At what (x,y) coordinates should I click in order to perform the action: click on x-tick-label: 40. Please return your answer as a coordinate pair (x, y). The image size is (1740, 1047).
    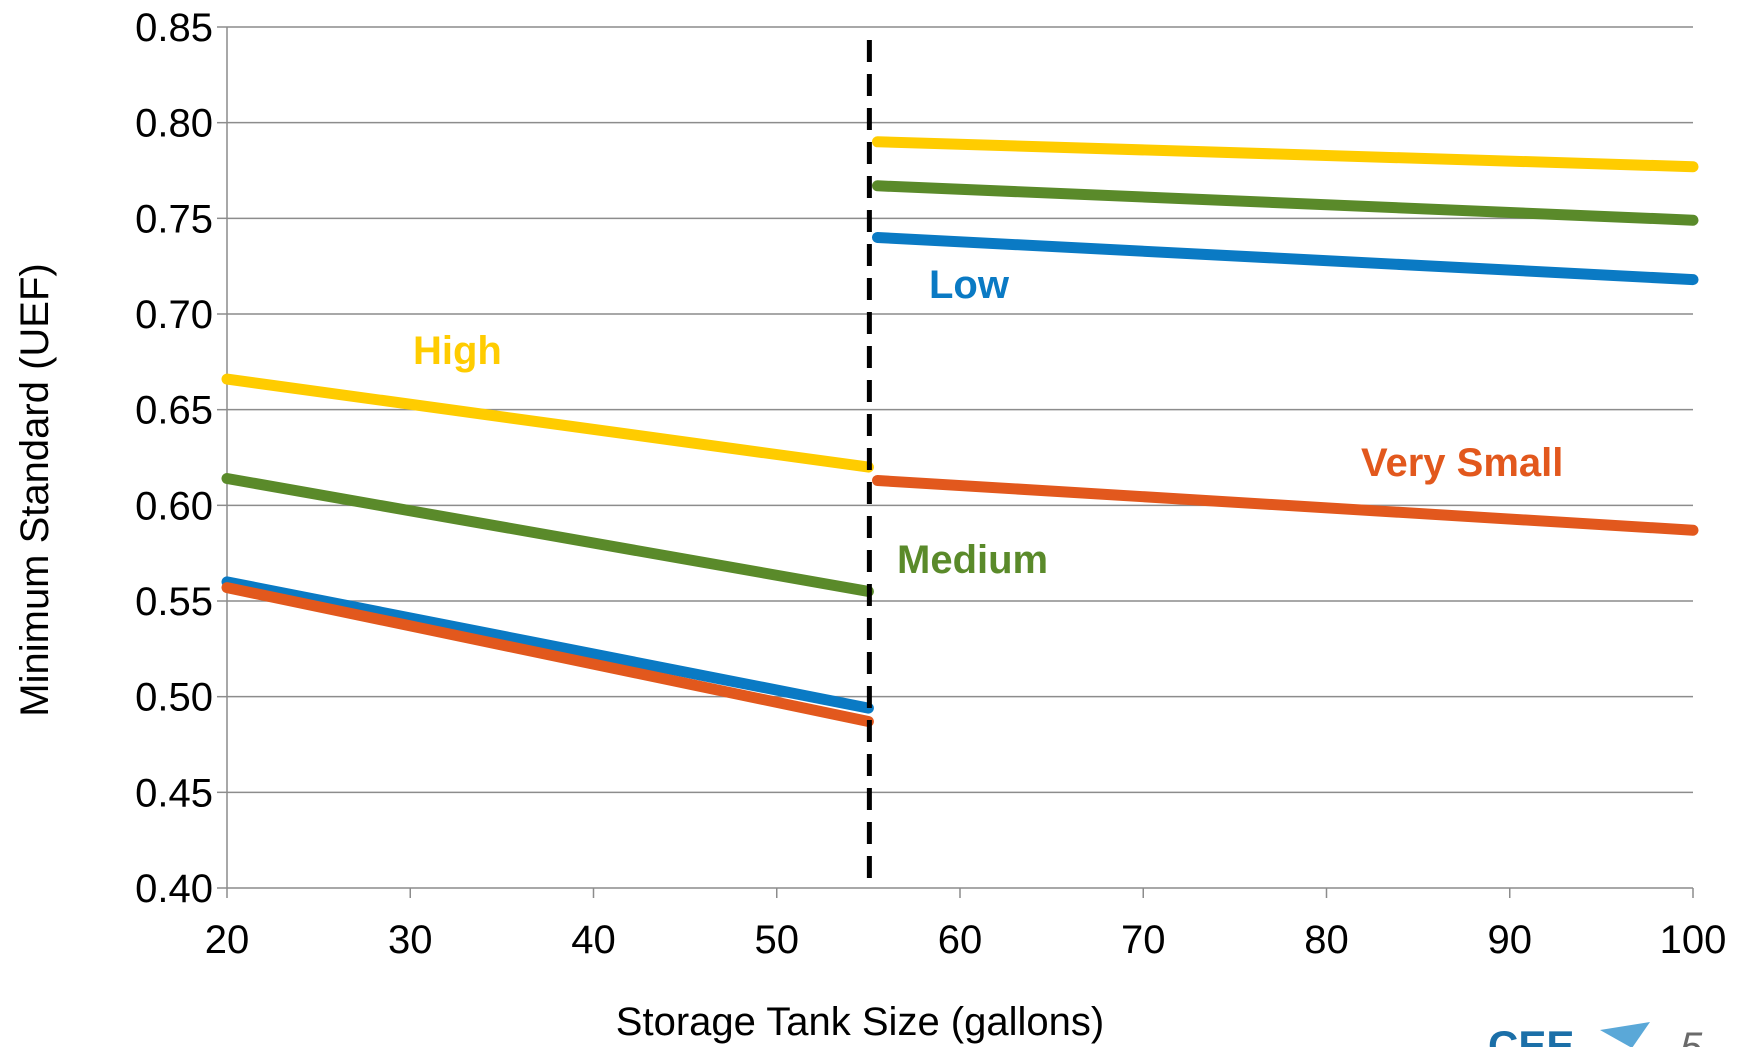
    Looking at the image, I should click on (593, 940).